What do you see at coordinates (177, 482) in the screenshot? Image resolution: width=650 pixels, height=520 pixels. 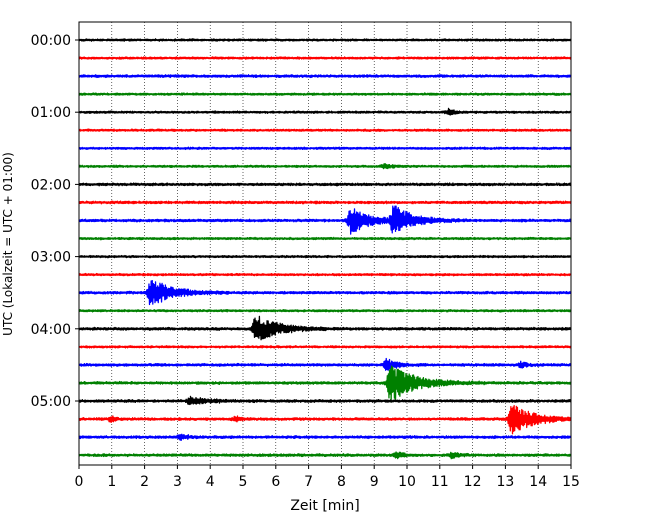 I see `x-tick-label: 3` at bounding box center [177, 482].